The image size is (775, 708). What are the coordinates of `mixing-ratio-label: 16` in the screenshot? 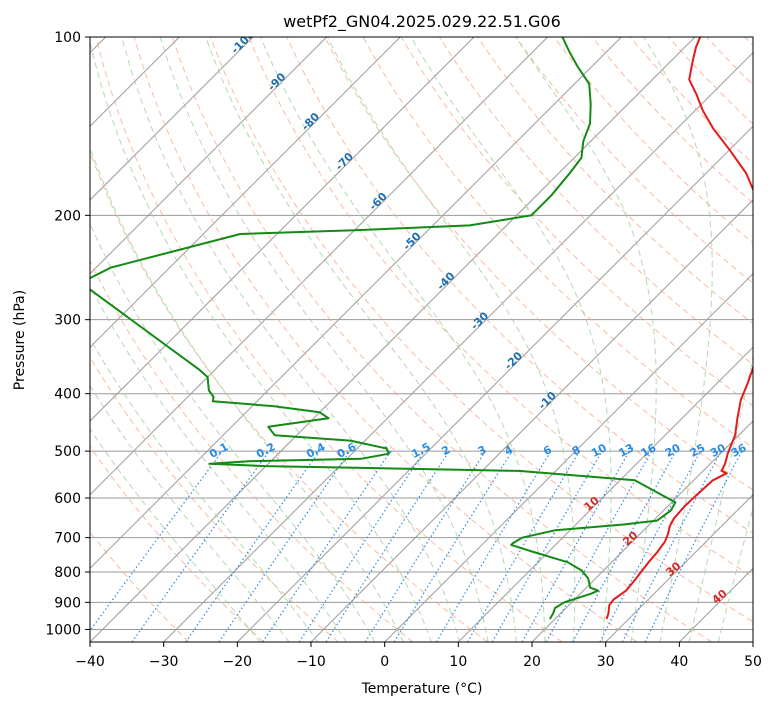 It's located at (649, 450).